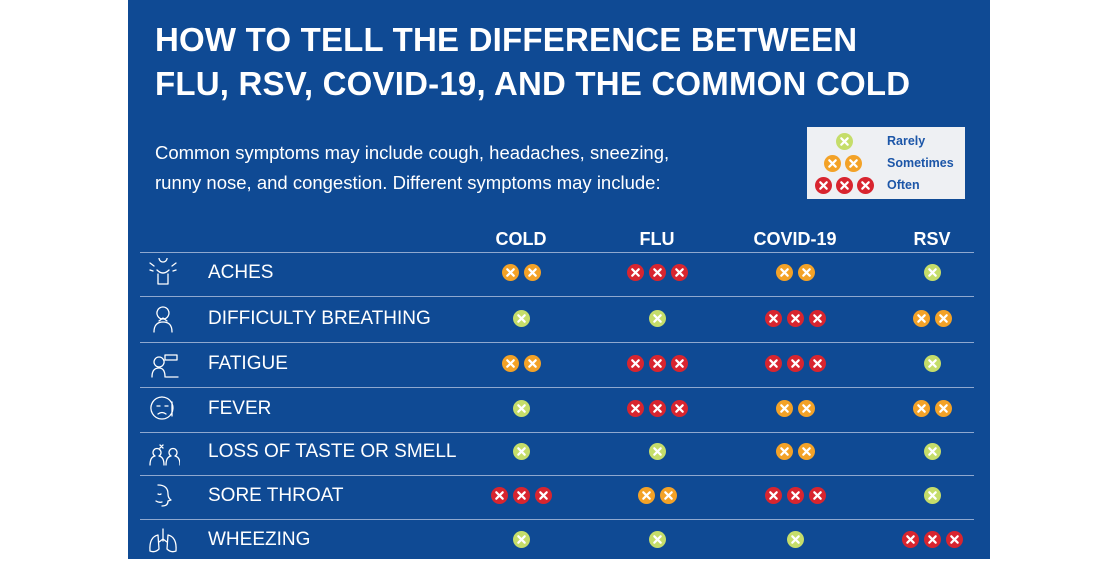 The height and width of the screenshot is (562, 1119). What do you see at coordinates (557, 364) in the screenshot?
I see `table-row: FATIGUE` at bounding box center [557, 364].